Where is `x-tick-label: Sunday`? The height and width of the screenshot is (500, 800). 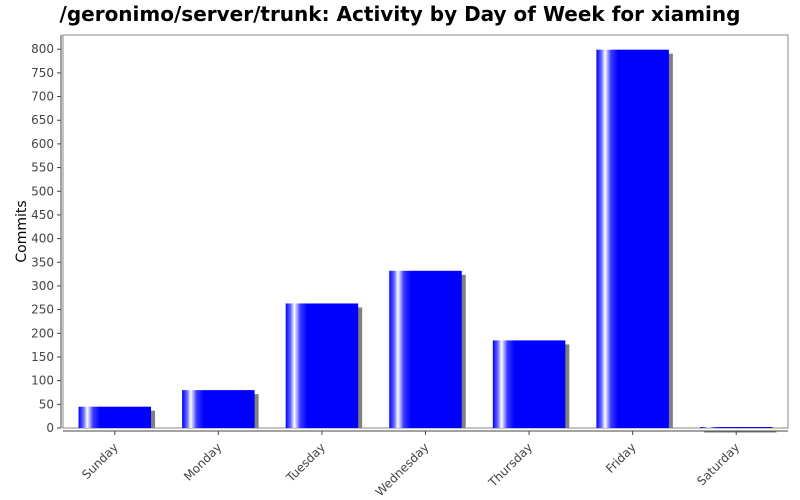
x-tick-label: Sunday is located at coordinates (100, 461).